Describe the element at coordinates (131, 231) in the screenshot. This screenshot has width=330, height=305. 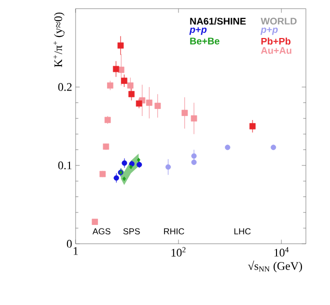
I see `annotation: SPS` at that location.